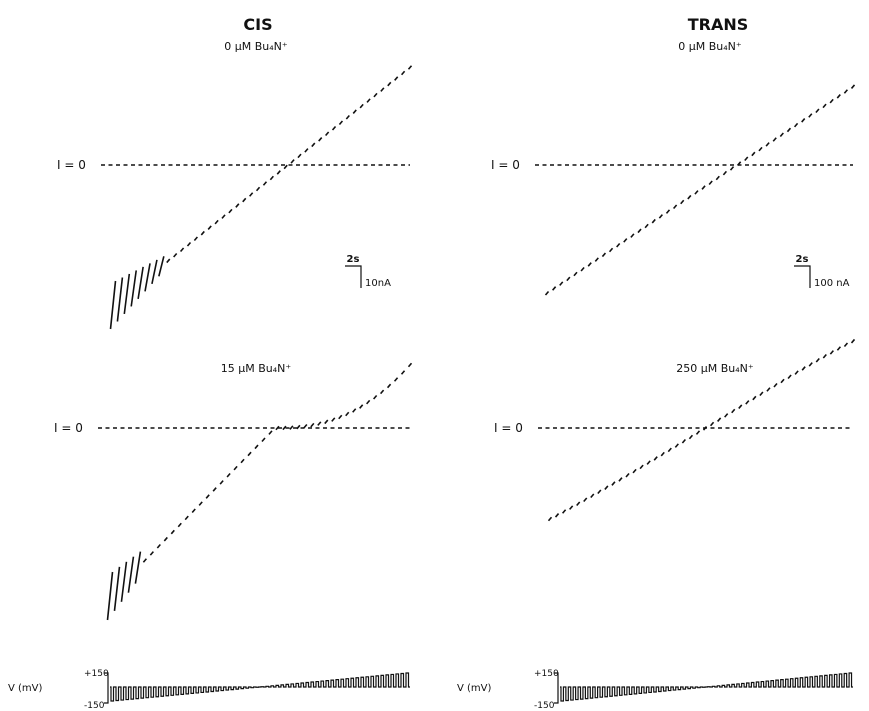 The height and width of the screenshot is (711, 869). Describe the element at coordinates (353, 259) in the screenshot. I see `scale-time-label: 2s` at that location.